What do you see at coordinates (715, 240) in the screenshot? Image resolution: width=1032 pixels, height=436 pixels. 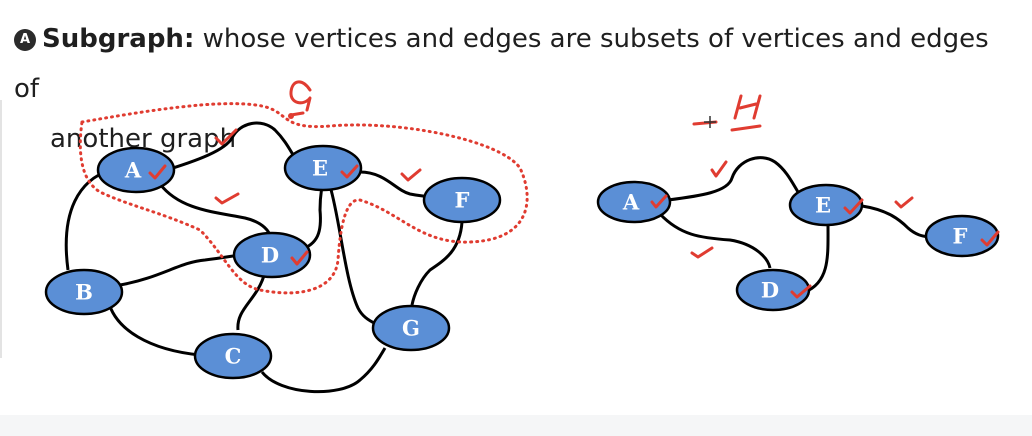 I see `edge-h-a-d` at bounding box center [715, 240].